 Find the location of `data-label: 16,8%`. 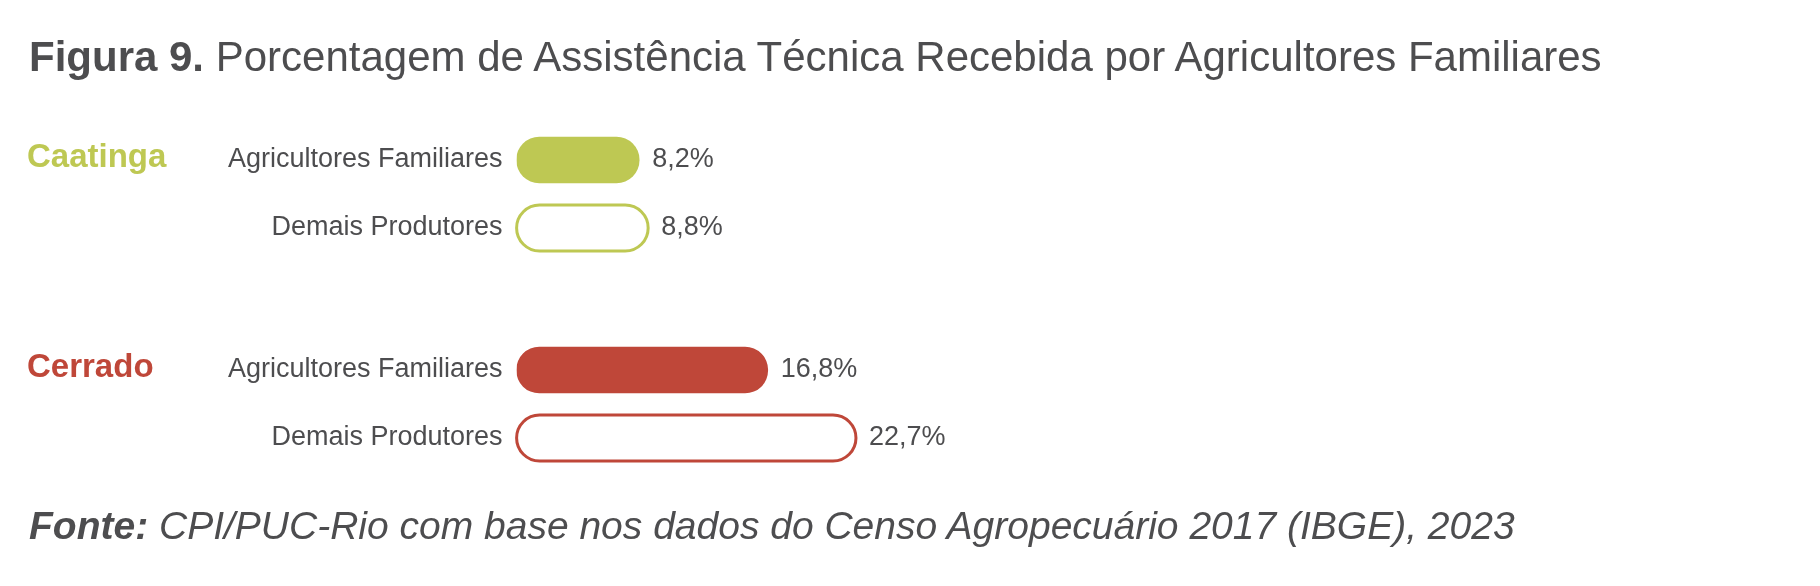

data-label: 16,8% is located at coordinates (819, 368).